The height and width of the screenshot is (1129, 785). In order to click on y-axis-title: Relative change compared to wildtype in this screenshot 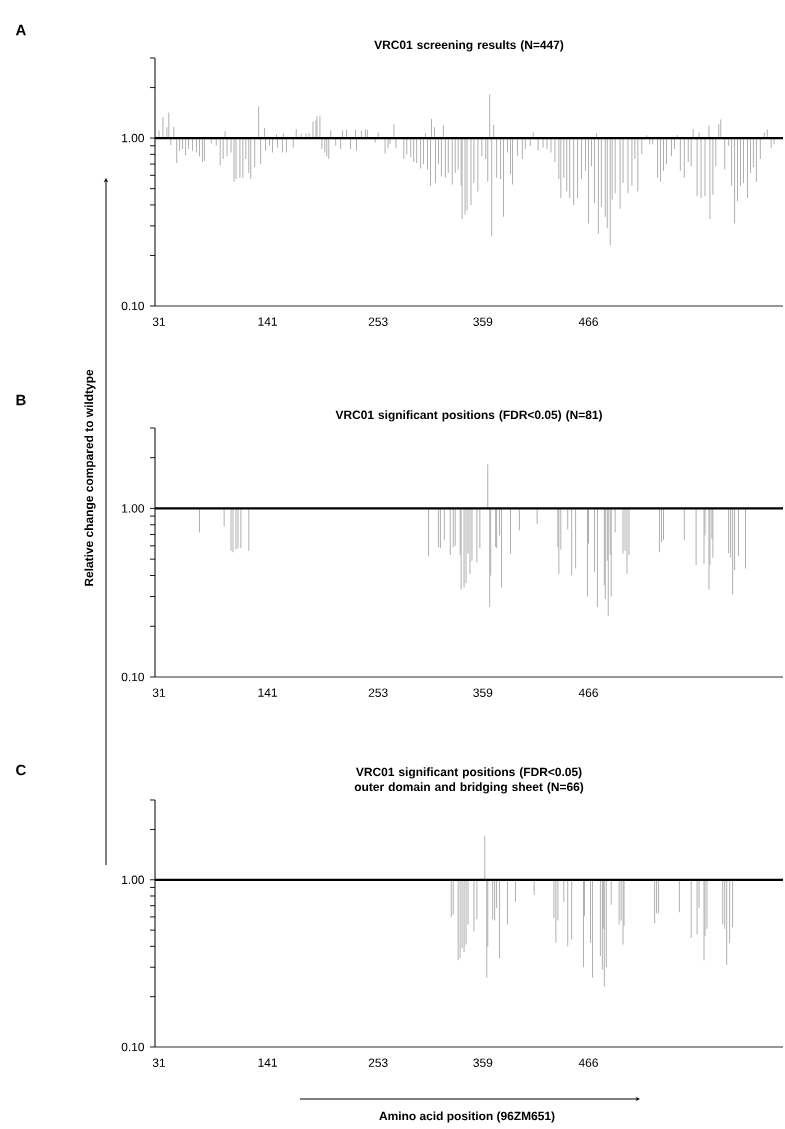, I will do `click(90, 477)`.